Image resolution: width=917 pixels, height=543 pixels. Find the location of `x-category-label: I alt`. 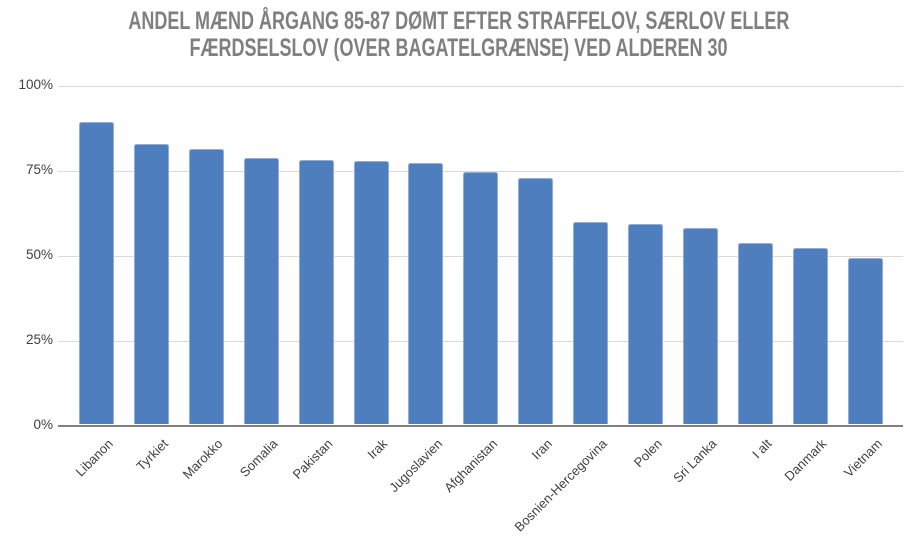

x-category-label: I alt is located at coordinates (762, 449).